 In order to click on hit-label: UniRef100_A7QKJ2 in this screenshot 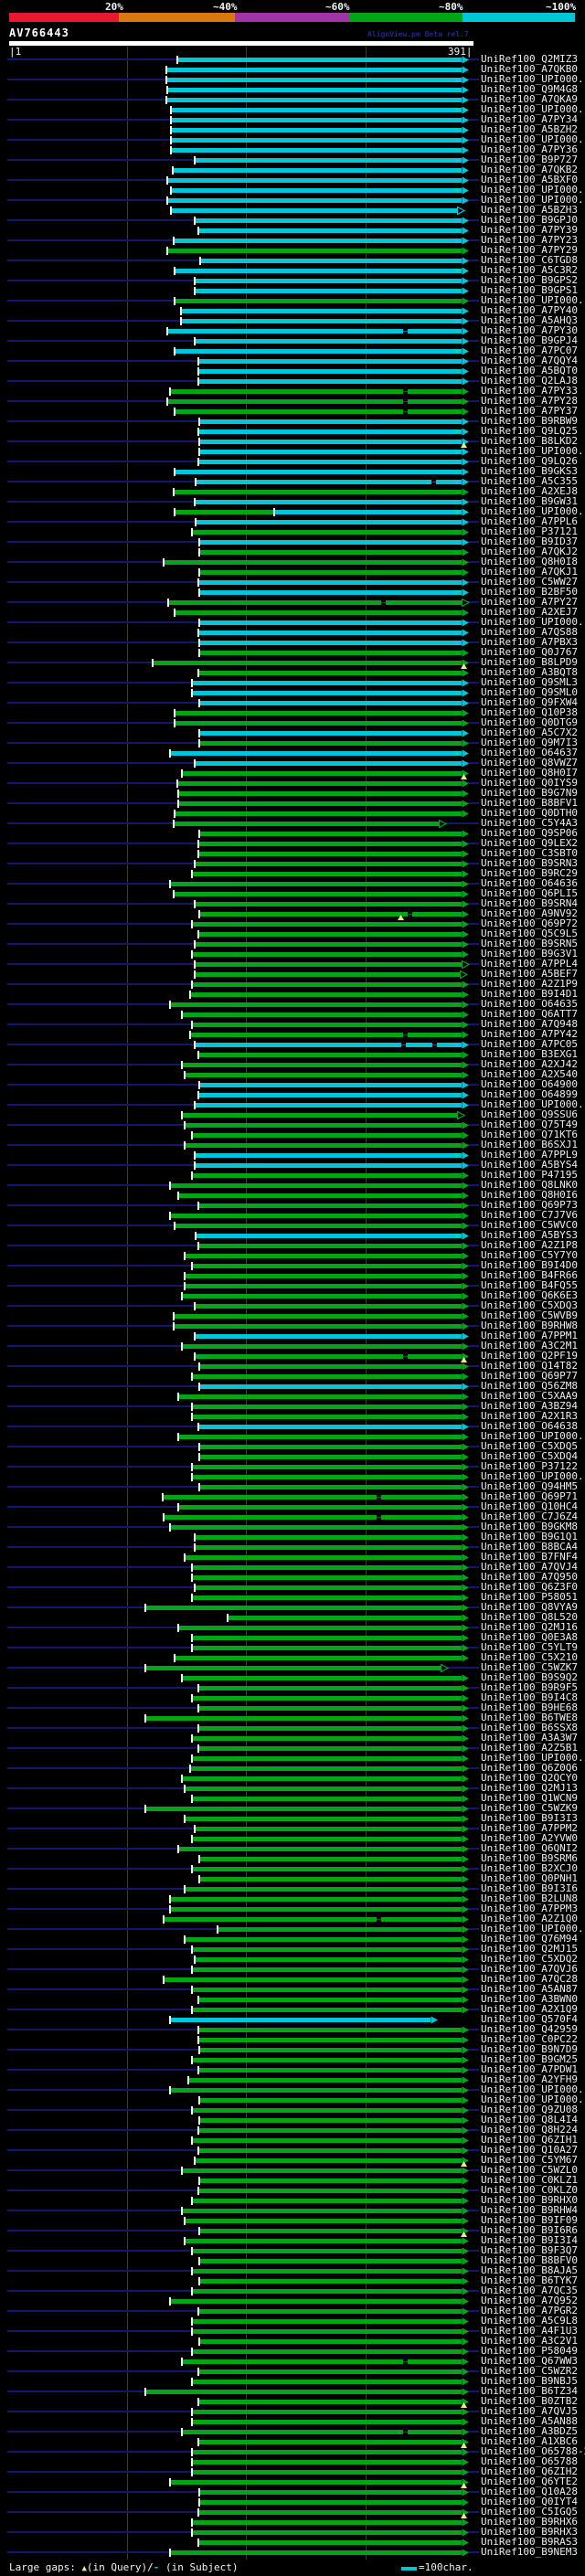, I will do `click(530, 551)`.